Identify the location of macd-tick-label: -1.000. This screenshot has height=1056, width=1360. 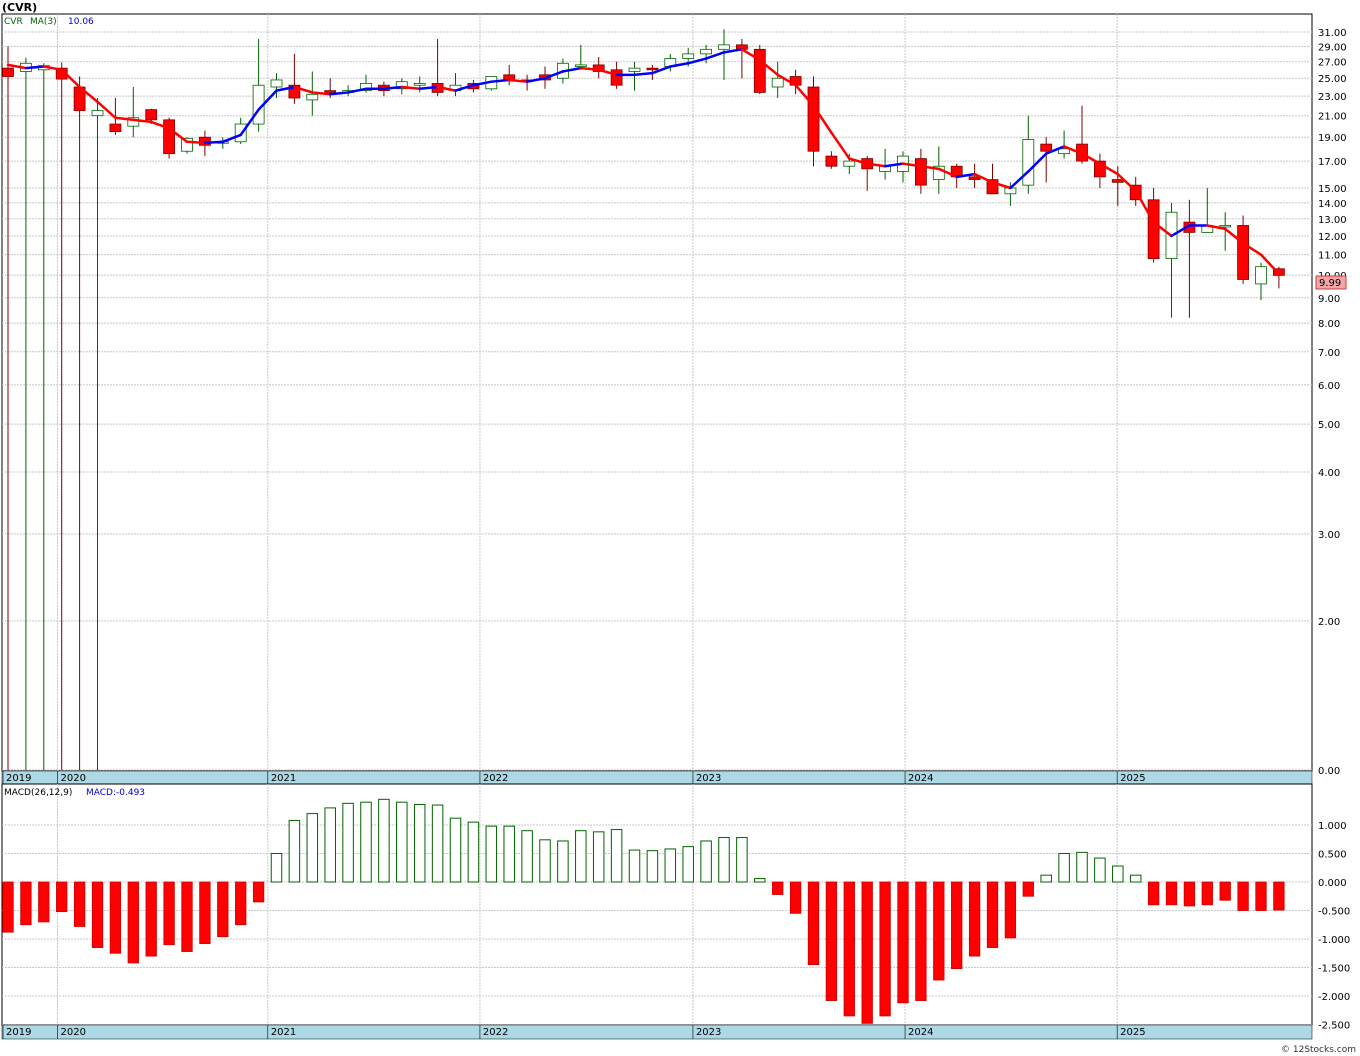
(1334, 940).